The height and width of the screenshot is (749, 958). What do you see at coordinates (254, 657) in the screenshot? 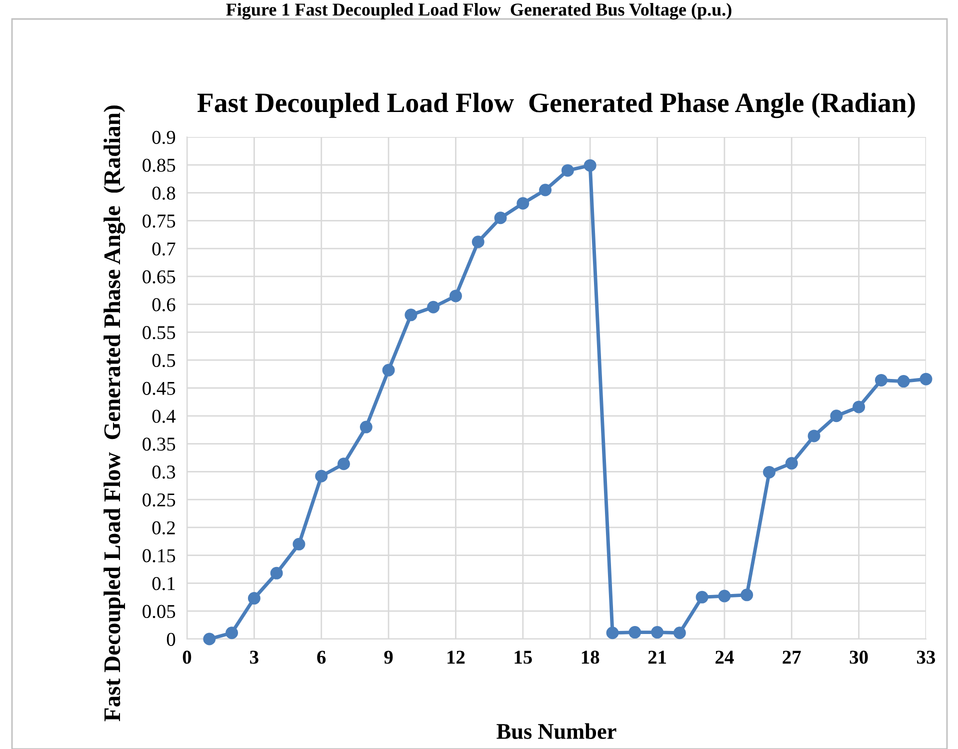
I see `x-tick-label: 3` at bounding box center [254, 657].